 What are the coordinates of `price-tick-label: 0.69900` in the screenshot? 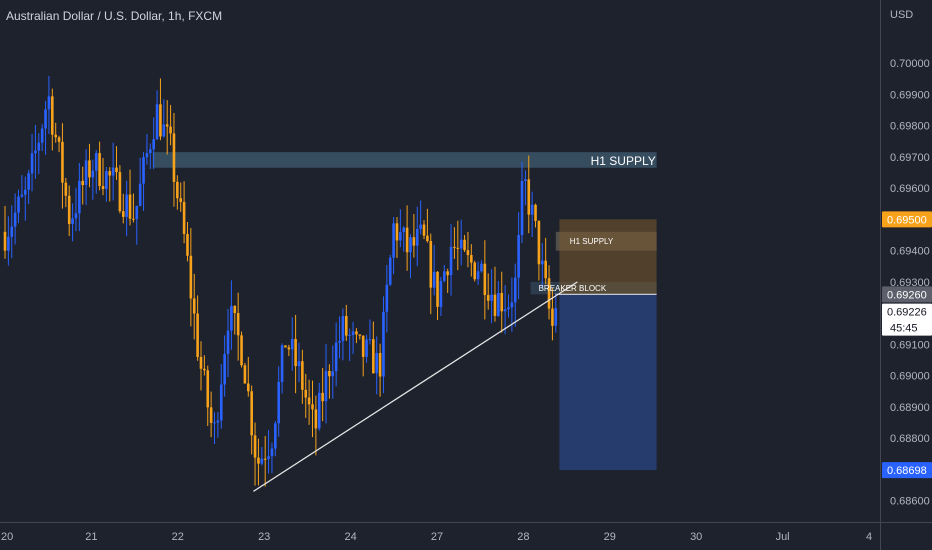 It's located at (910, 95).